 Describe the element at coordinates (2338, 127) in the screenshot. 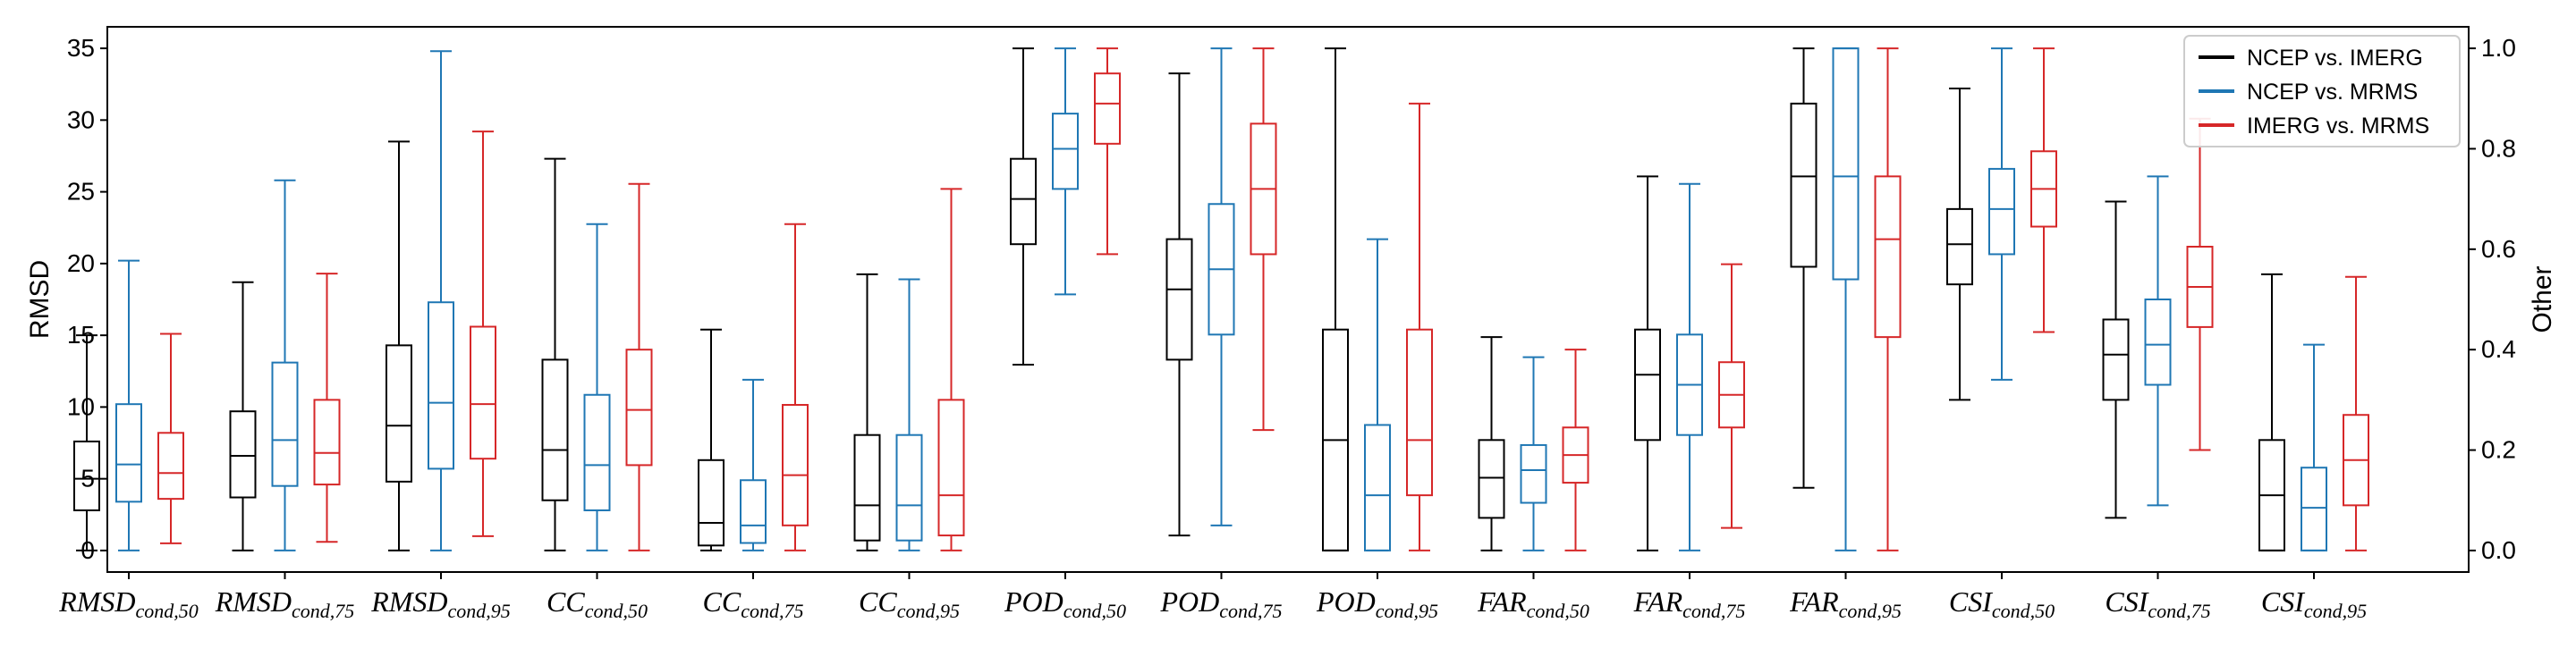

I see `legend-label-3: IMERG vs. MRMS` at that location.